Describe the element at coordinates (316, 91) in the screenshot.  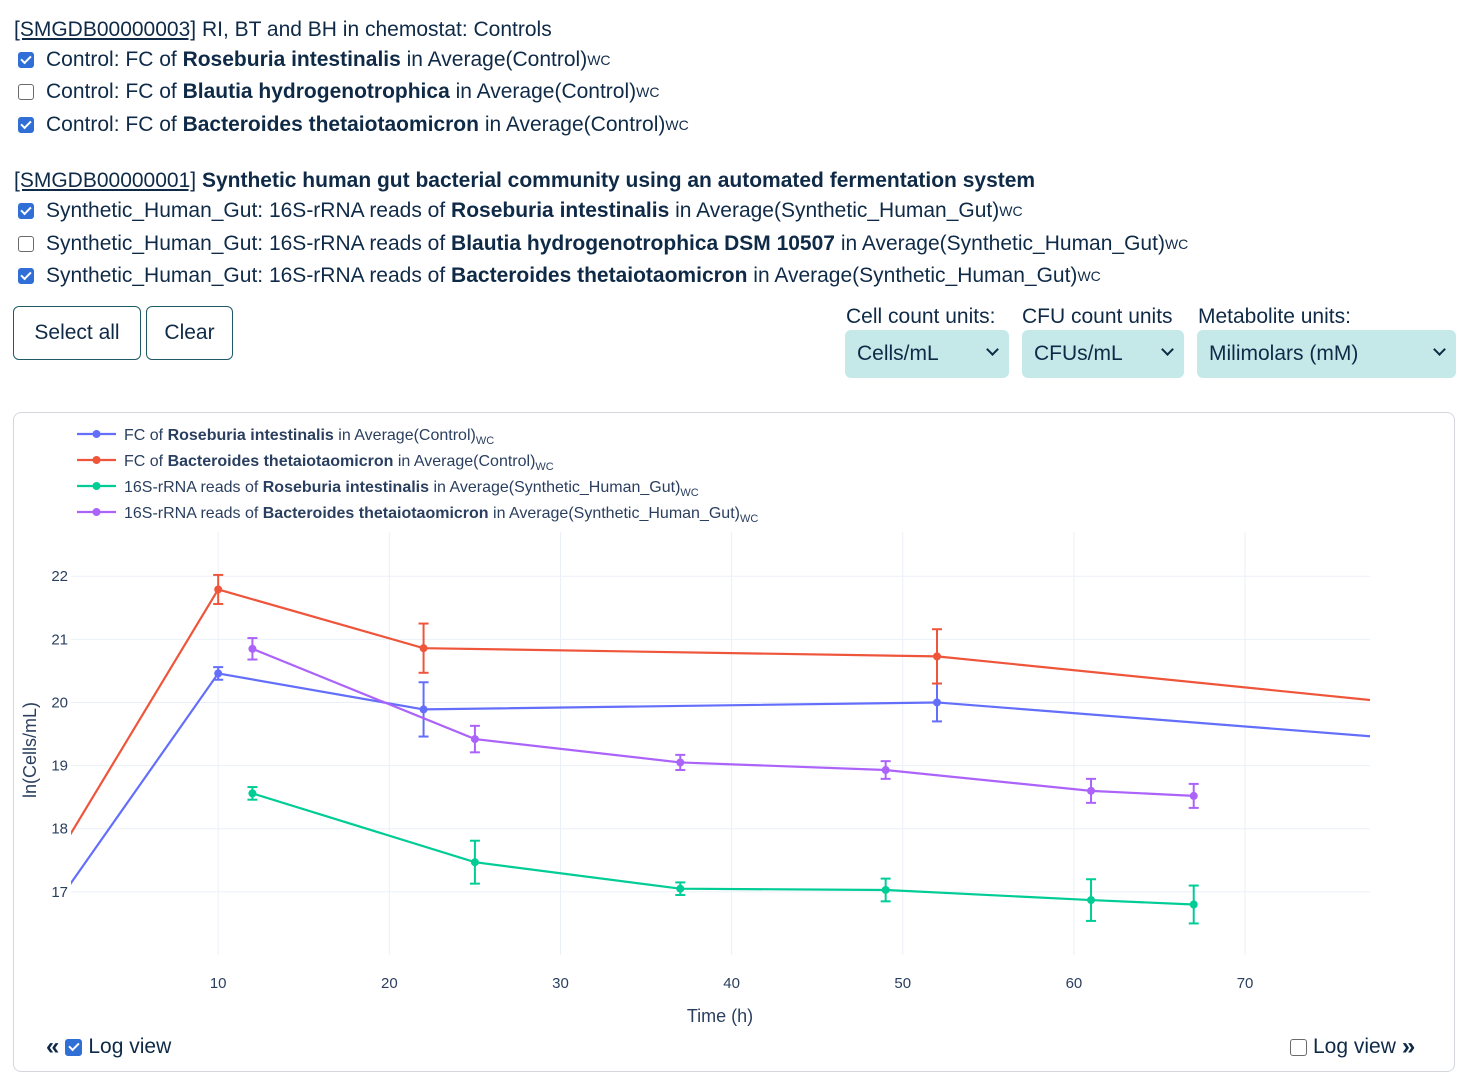
I see `organism-name: Blautia hydrogenotrophica` at that location.